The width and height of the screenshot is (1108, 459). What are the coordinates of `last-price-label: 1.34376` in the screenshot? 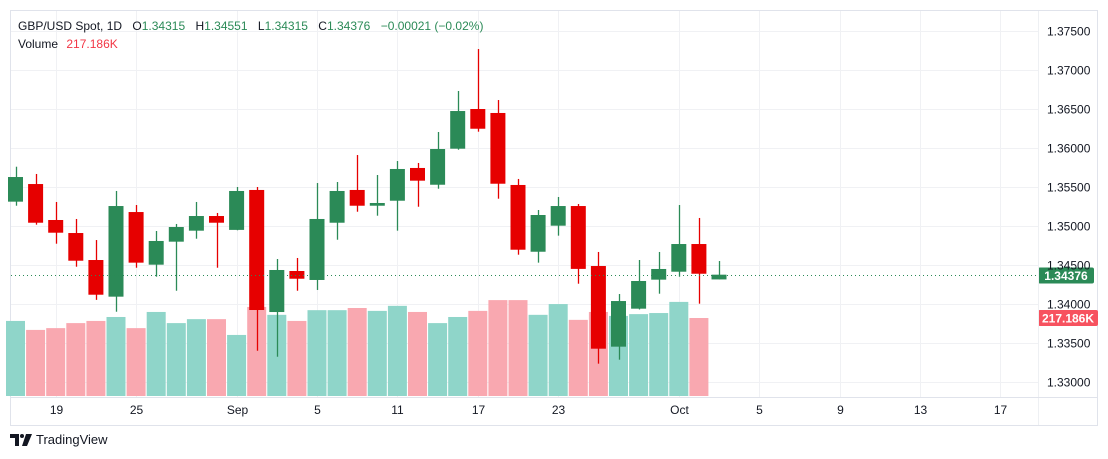 It's located at (1066, 276).